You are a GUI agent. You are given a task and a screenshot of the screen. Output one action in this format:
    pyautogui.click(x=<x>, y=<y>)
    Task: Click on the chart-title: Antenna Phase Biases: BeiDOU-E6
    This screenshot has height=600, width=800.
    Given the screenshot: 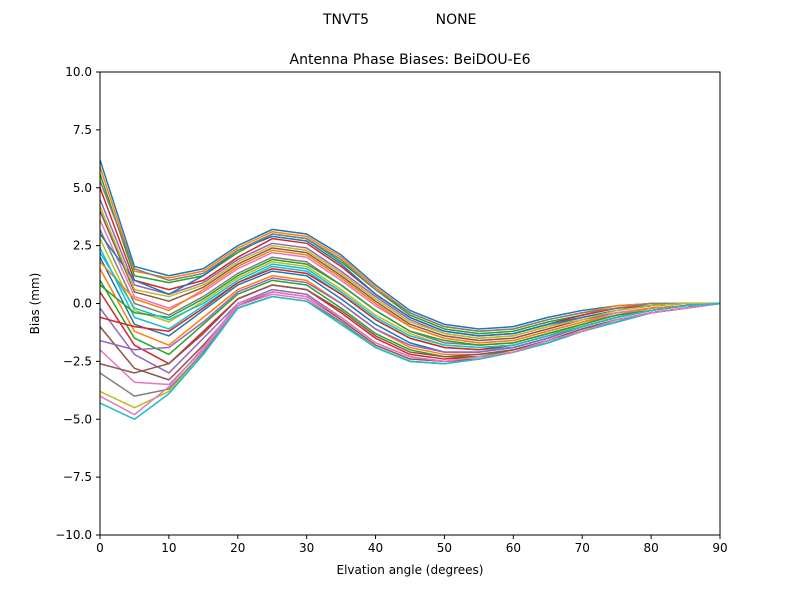 What is the action you would take?
    pyautogui.click(x=410, y=60)
    